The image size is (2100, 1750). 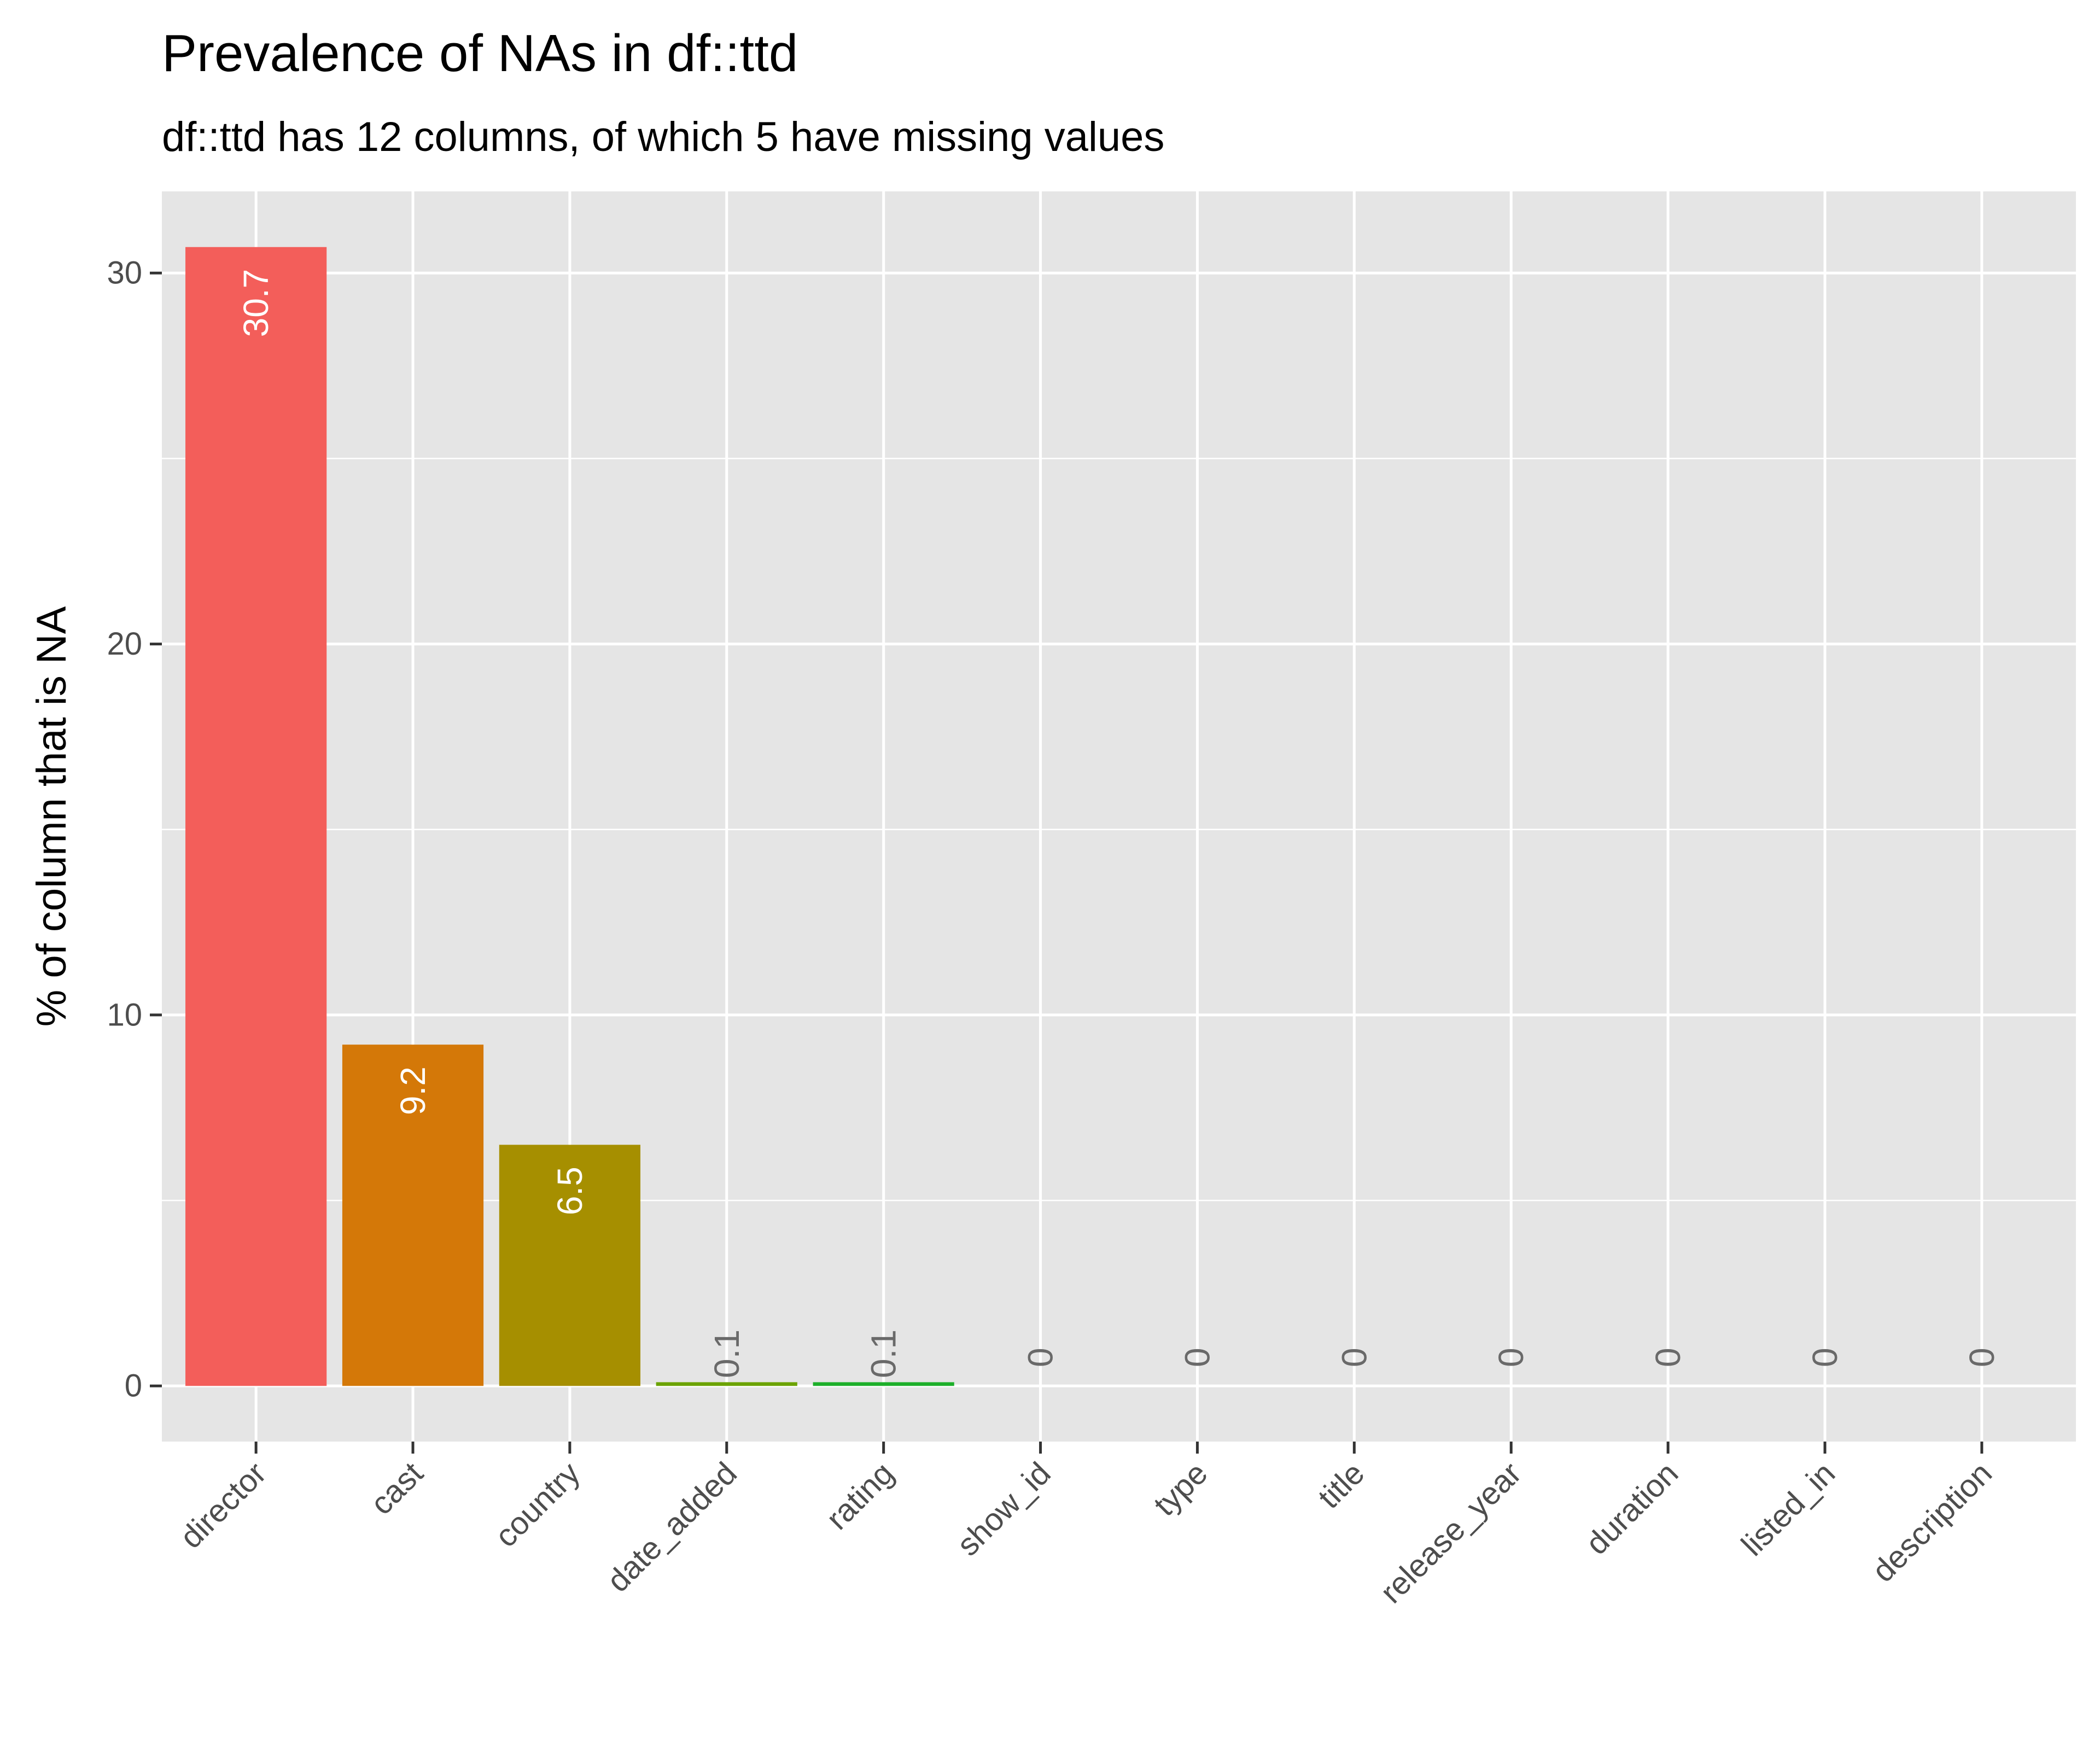 What do you see at coordinates (133, 1386) in the screenshot?
I see `y-tick-label: 0` at bounding box center [133, 1386].